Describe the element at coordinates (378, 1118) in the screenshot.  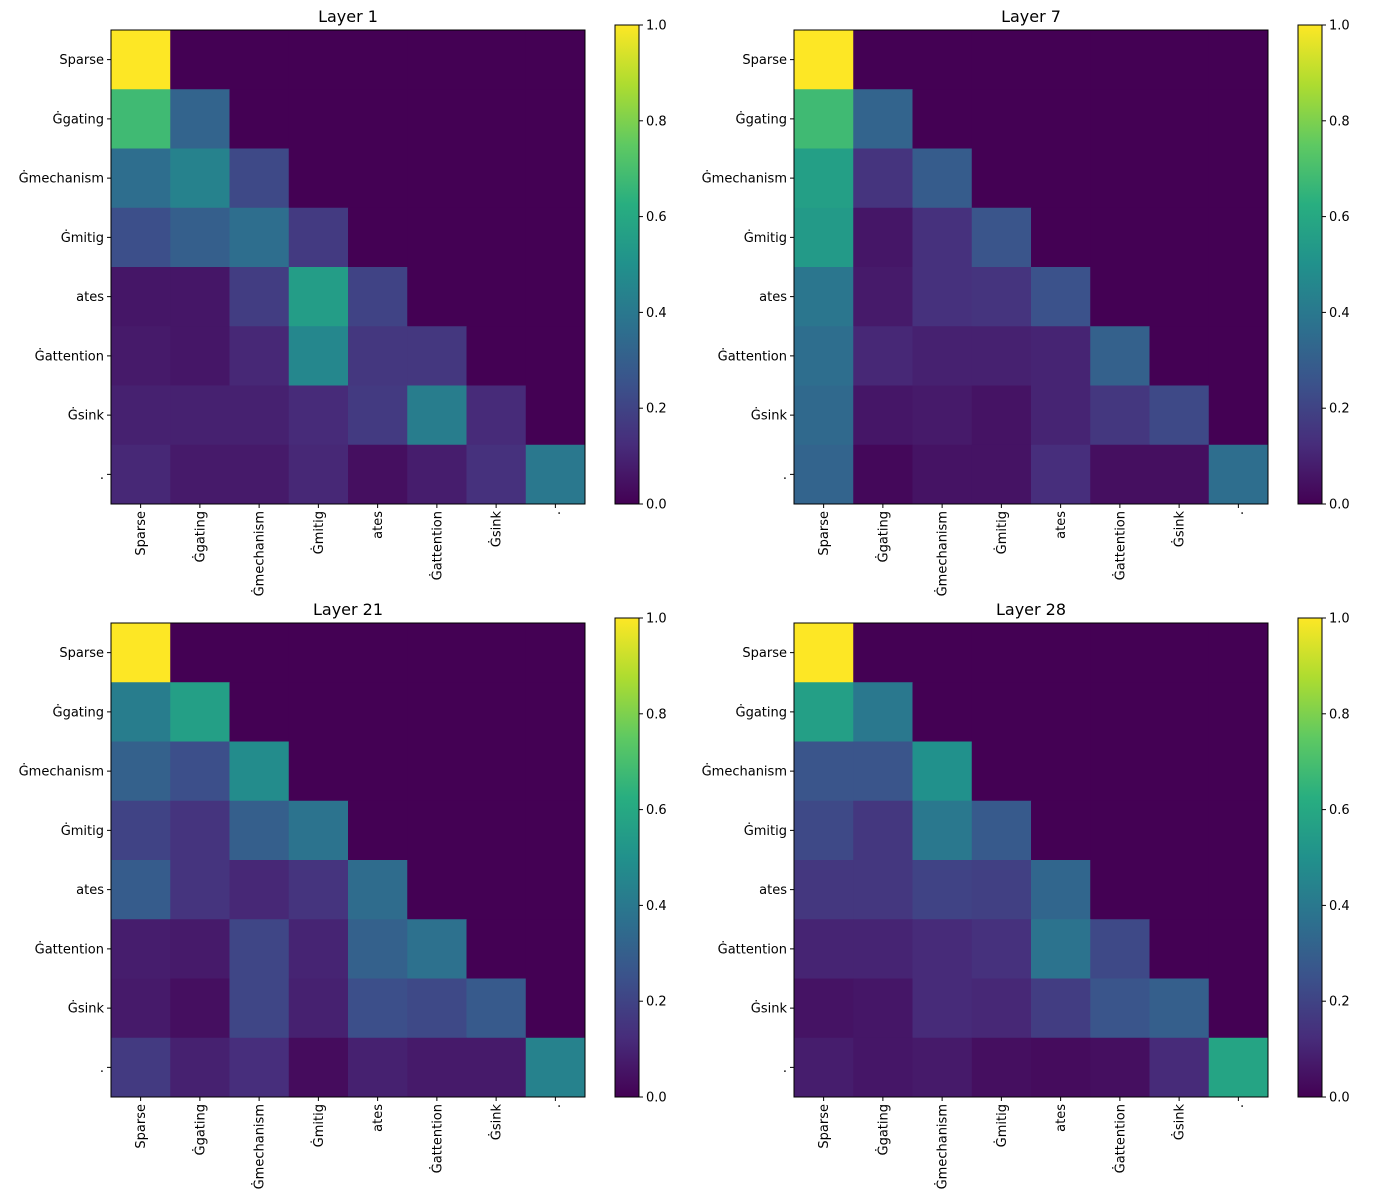
I see `x-tick-label: ates` at that location.